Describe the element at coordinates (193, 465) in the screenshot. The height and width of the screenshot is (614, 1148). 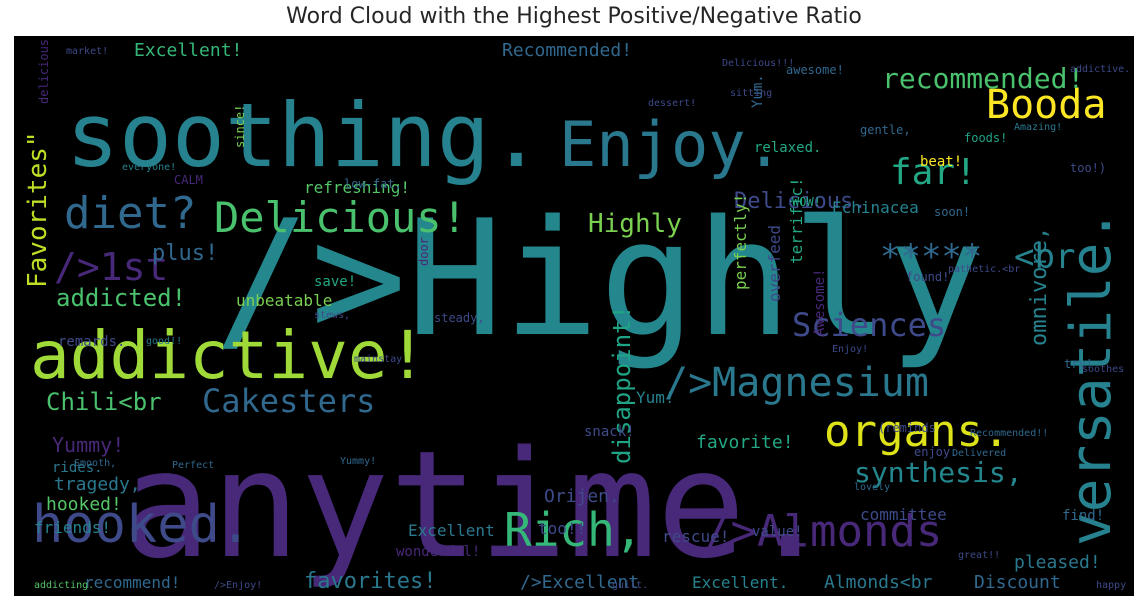
I see `word-cloud-word: Perfect` at that location.